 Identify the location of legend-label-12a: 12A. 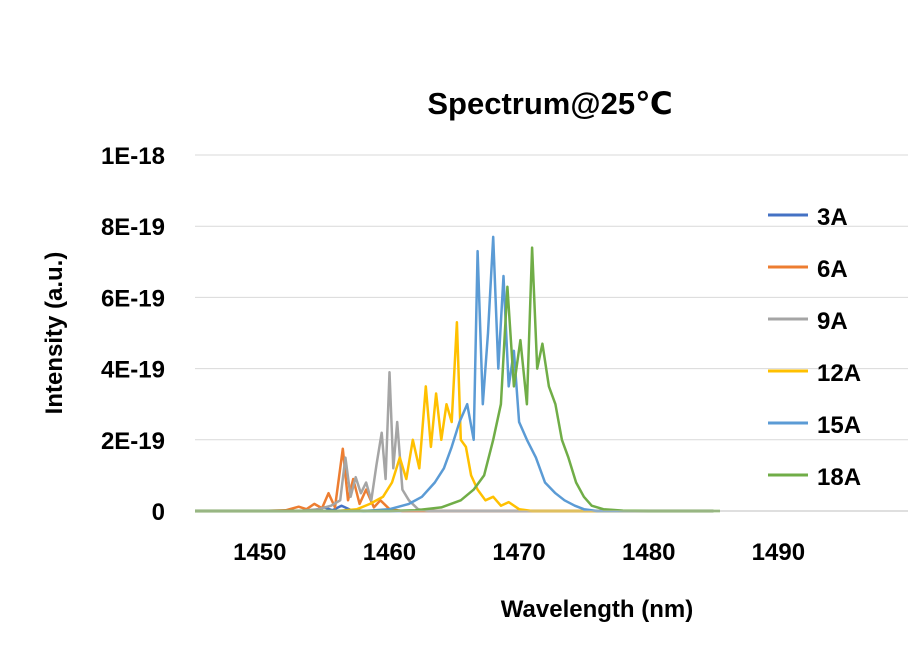
(839, 373).